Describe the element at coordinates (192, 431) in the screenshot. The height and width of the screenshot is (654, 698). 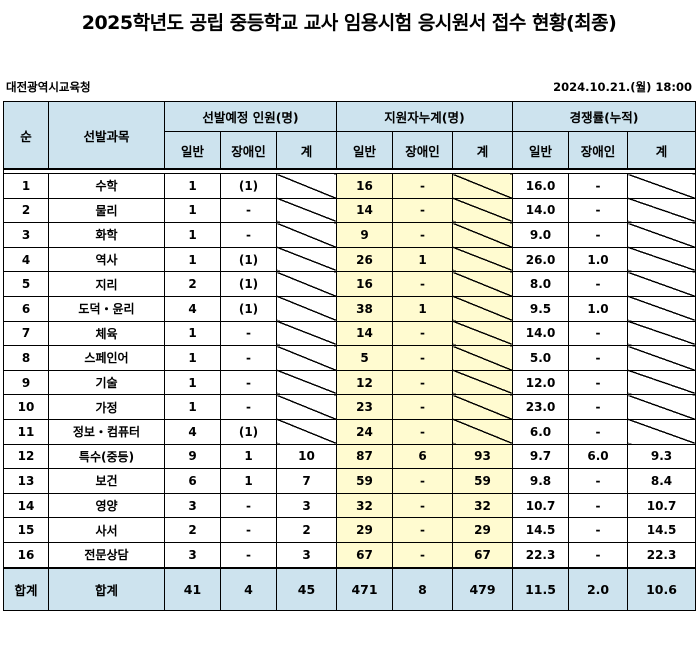
I see `planned-general: 4` at that location.